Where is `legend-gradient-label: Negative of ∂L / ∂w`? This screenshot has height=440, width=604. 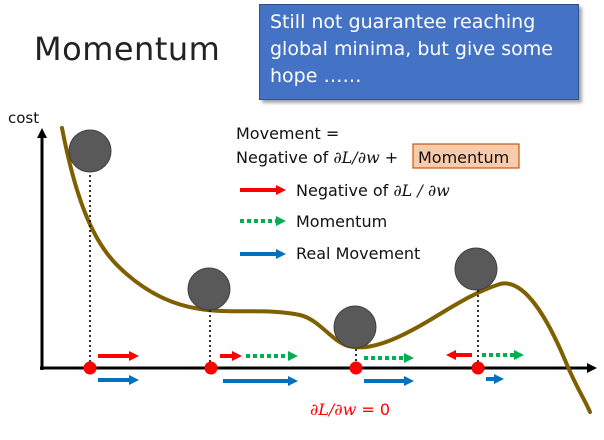
legend-gradient-label: Negative of ∂L / ∂w is located at coordinates (373, 190).